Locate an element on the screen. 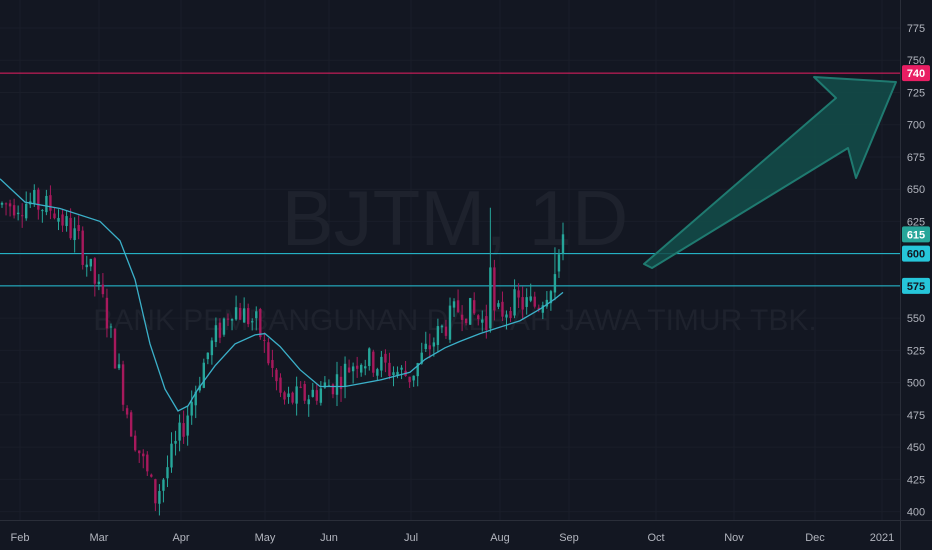  price-tick-label: 650 is located at coordinates (916, 190).